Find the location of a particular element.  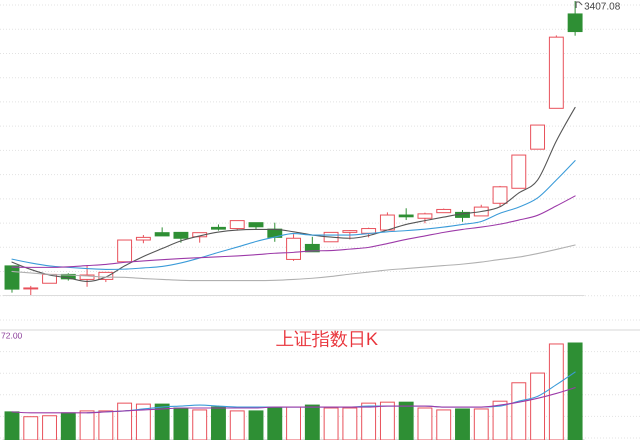

chart-title: 上证指数日K is located at coordinates (327, 339).